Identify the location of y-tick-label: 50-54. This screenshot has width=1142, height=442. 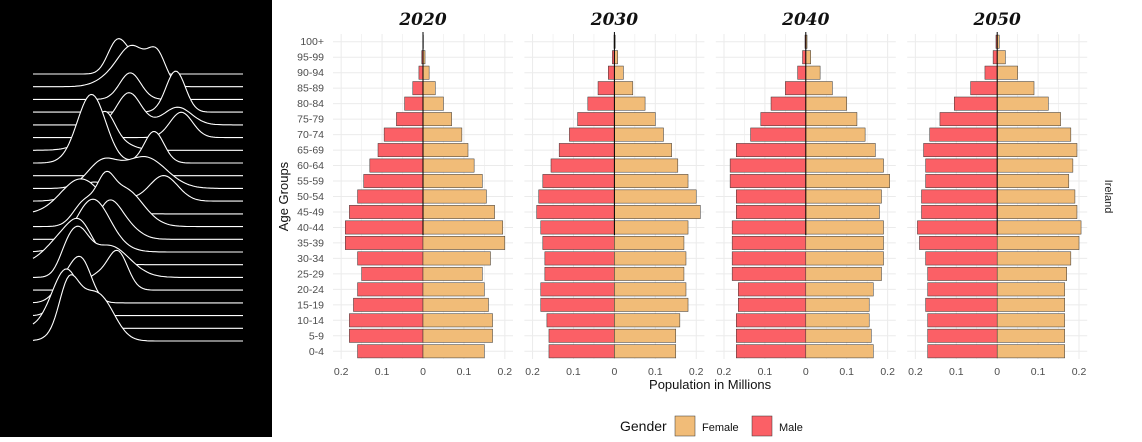
(310, 197).